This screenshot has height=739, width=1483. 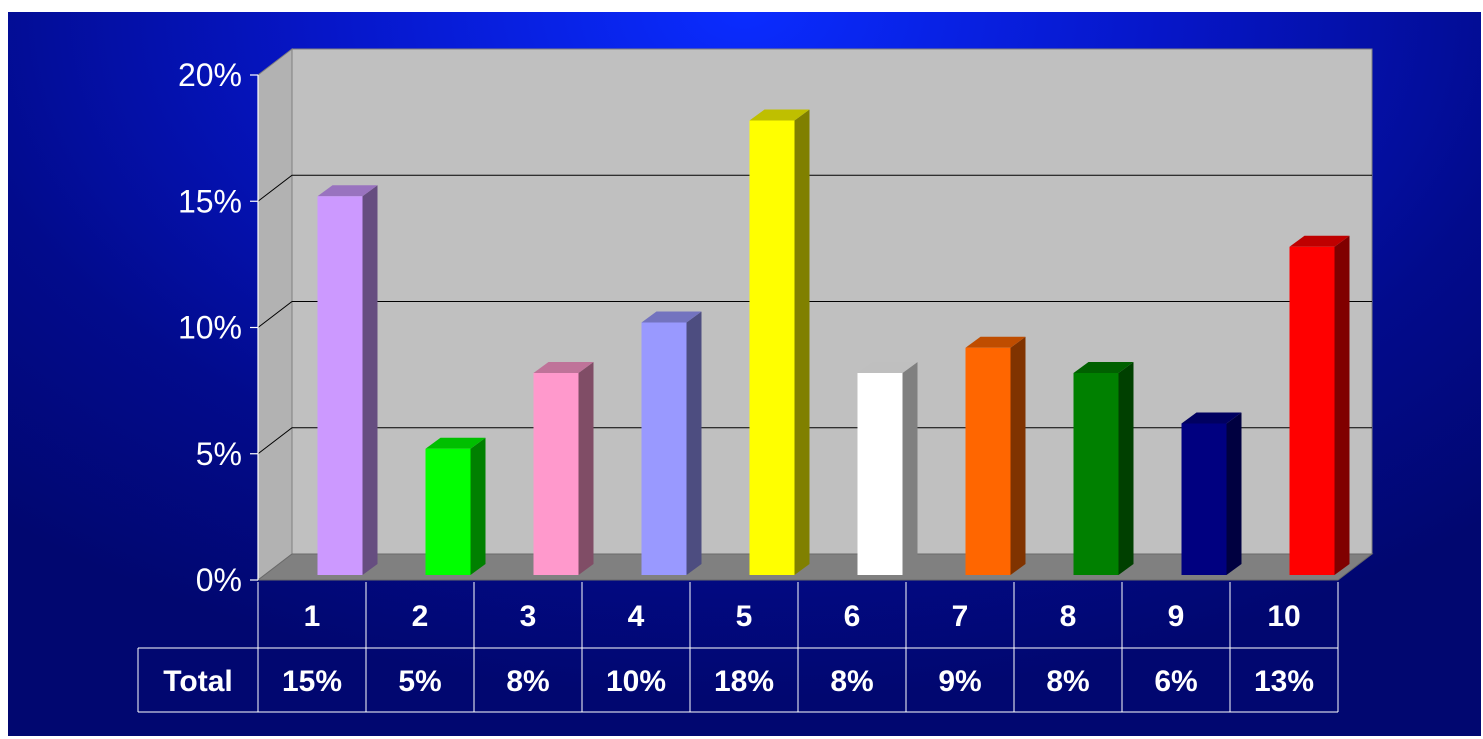 What do you see at coordinates (219, 454) in the screenshot?
I see `y-tick-label: 5%` at bounding box center [219, 454].